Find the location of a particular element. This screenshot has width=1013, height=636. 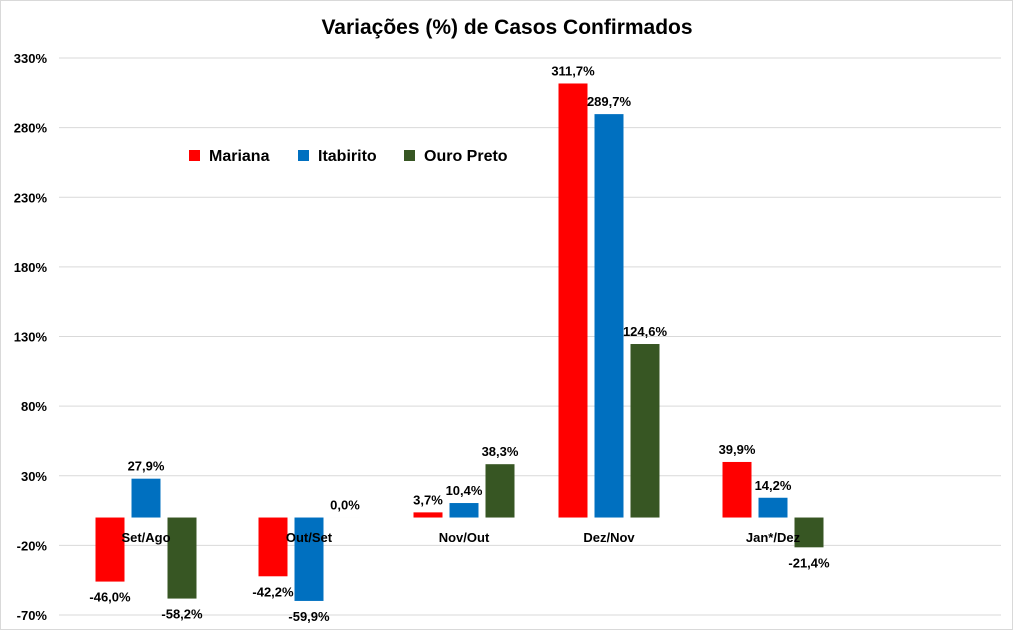

data-label: 3,7% is located at coordinates (428, 499).